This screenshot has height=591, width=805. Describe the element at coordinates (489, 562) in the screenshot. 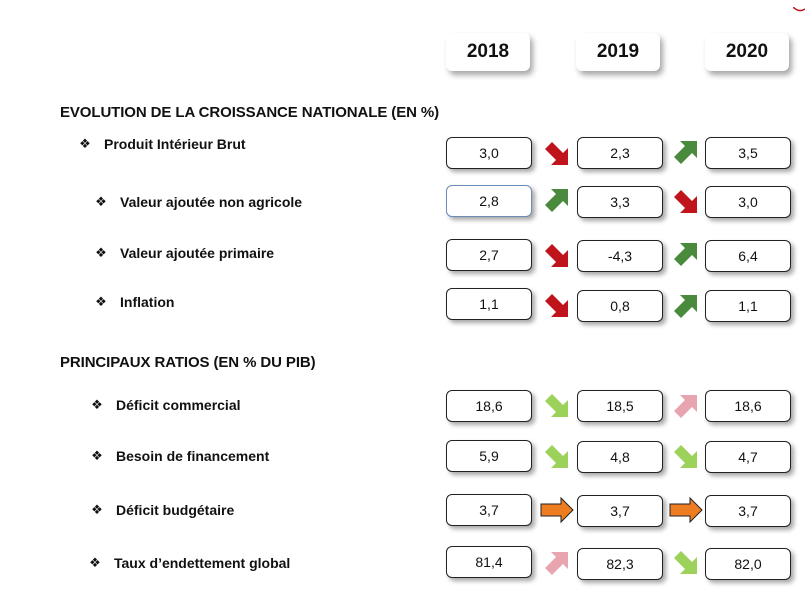

I see `value-2018: 81,4` at that location.